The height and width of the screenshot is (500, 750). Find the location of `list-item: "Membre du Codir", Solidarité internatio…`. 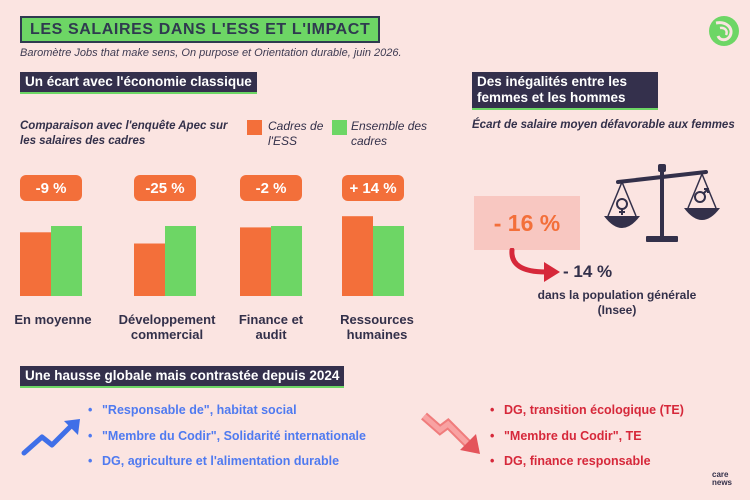

list-item: "Membre du Codir", Solidarité internatio… is located at coordinates (227, 437).